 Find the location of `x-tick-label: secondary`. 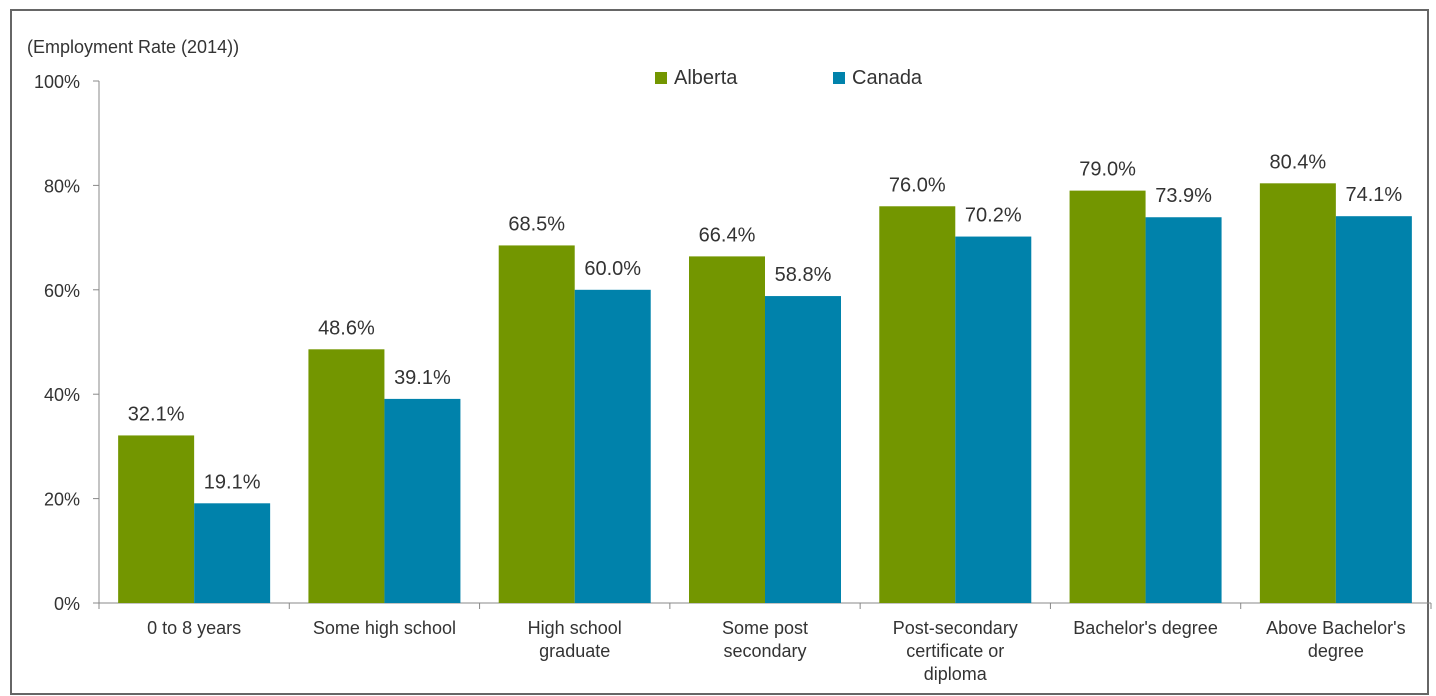

x-tick-label: secondary is located at coordinates (764, 651).